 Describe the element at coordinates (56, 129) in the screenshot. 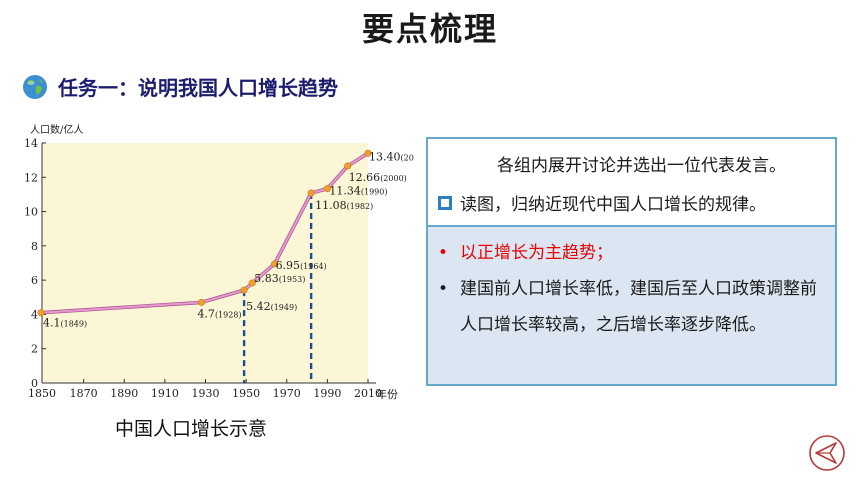

I see `y-axis-label: 人口数/亿人` at that location.